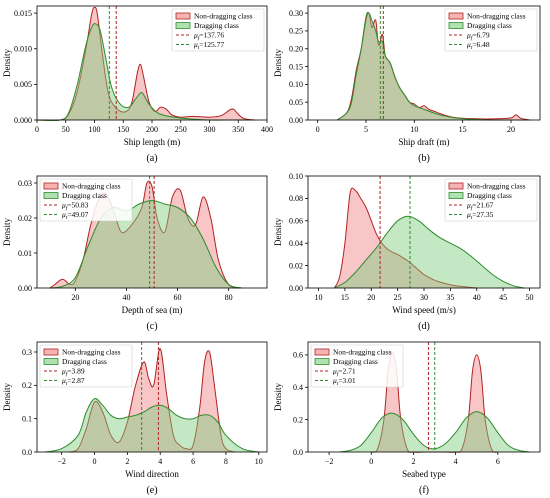 The width and height of the screenshot is (550, 498). I want to click on panel-caption: (f), so click(424, 490).